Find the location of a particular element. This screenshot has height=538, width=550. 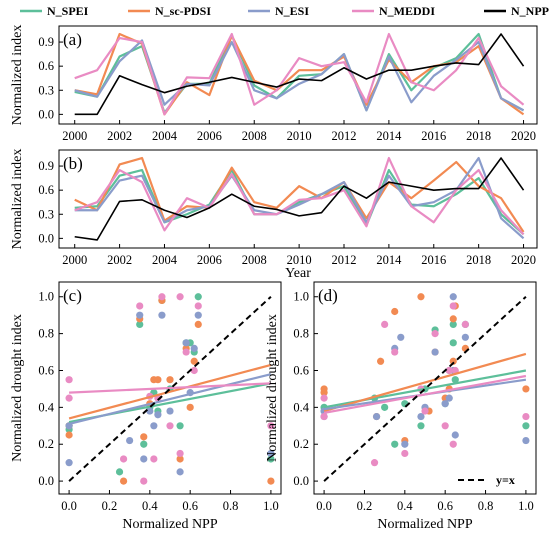

series-line-n-spei is located at coordinates (299, 202).